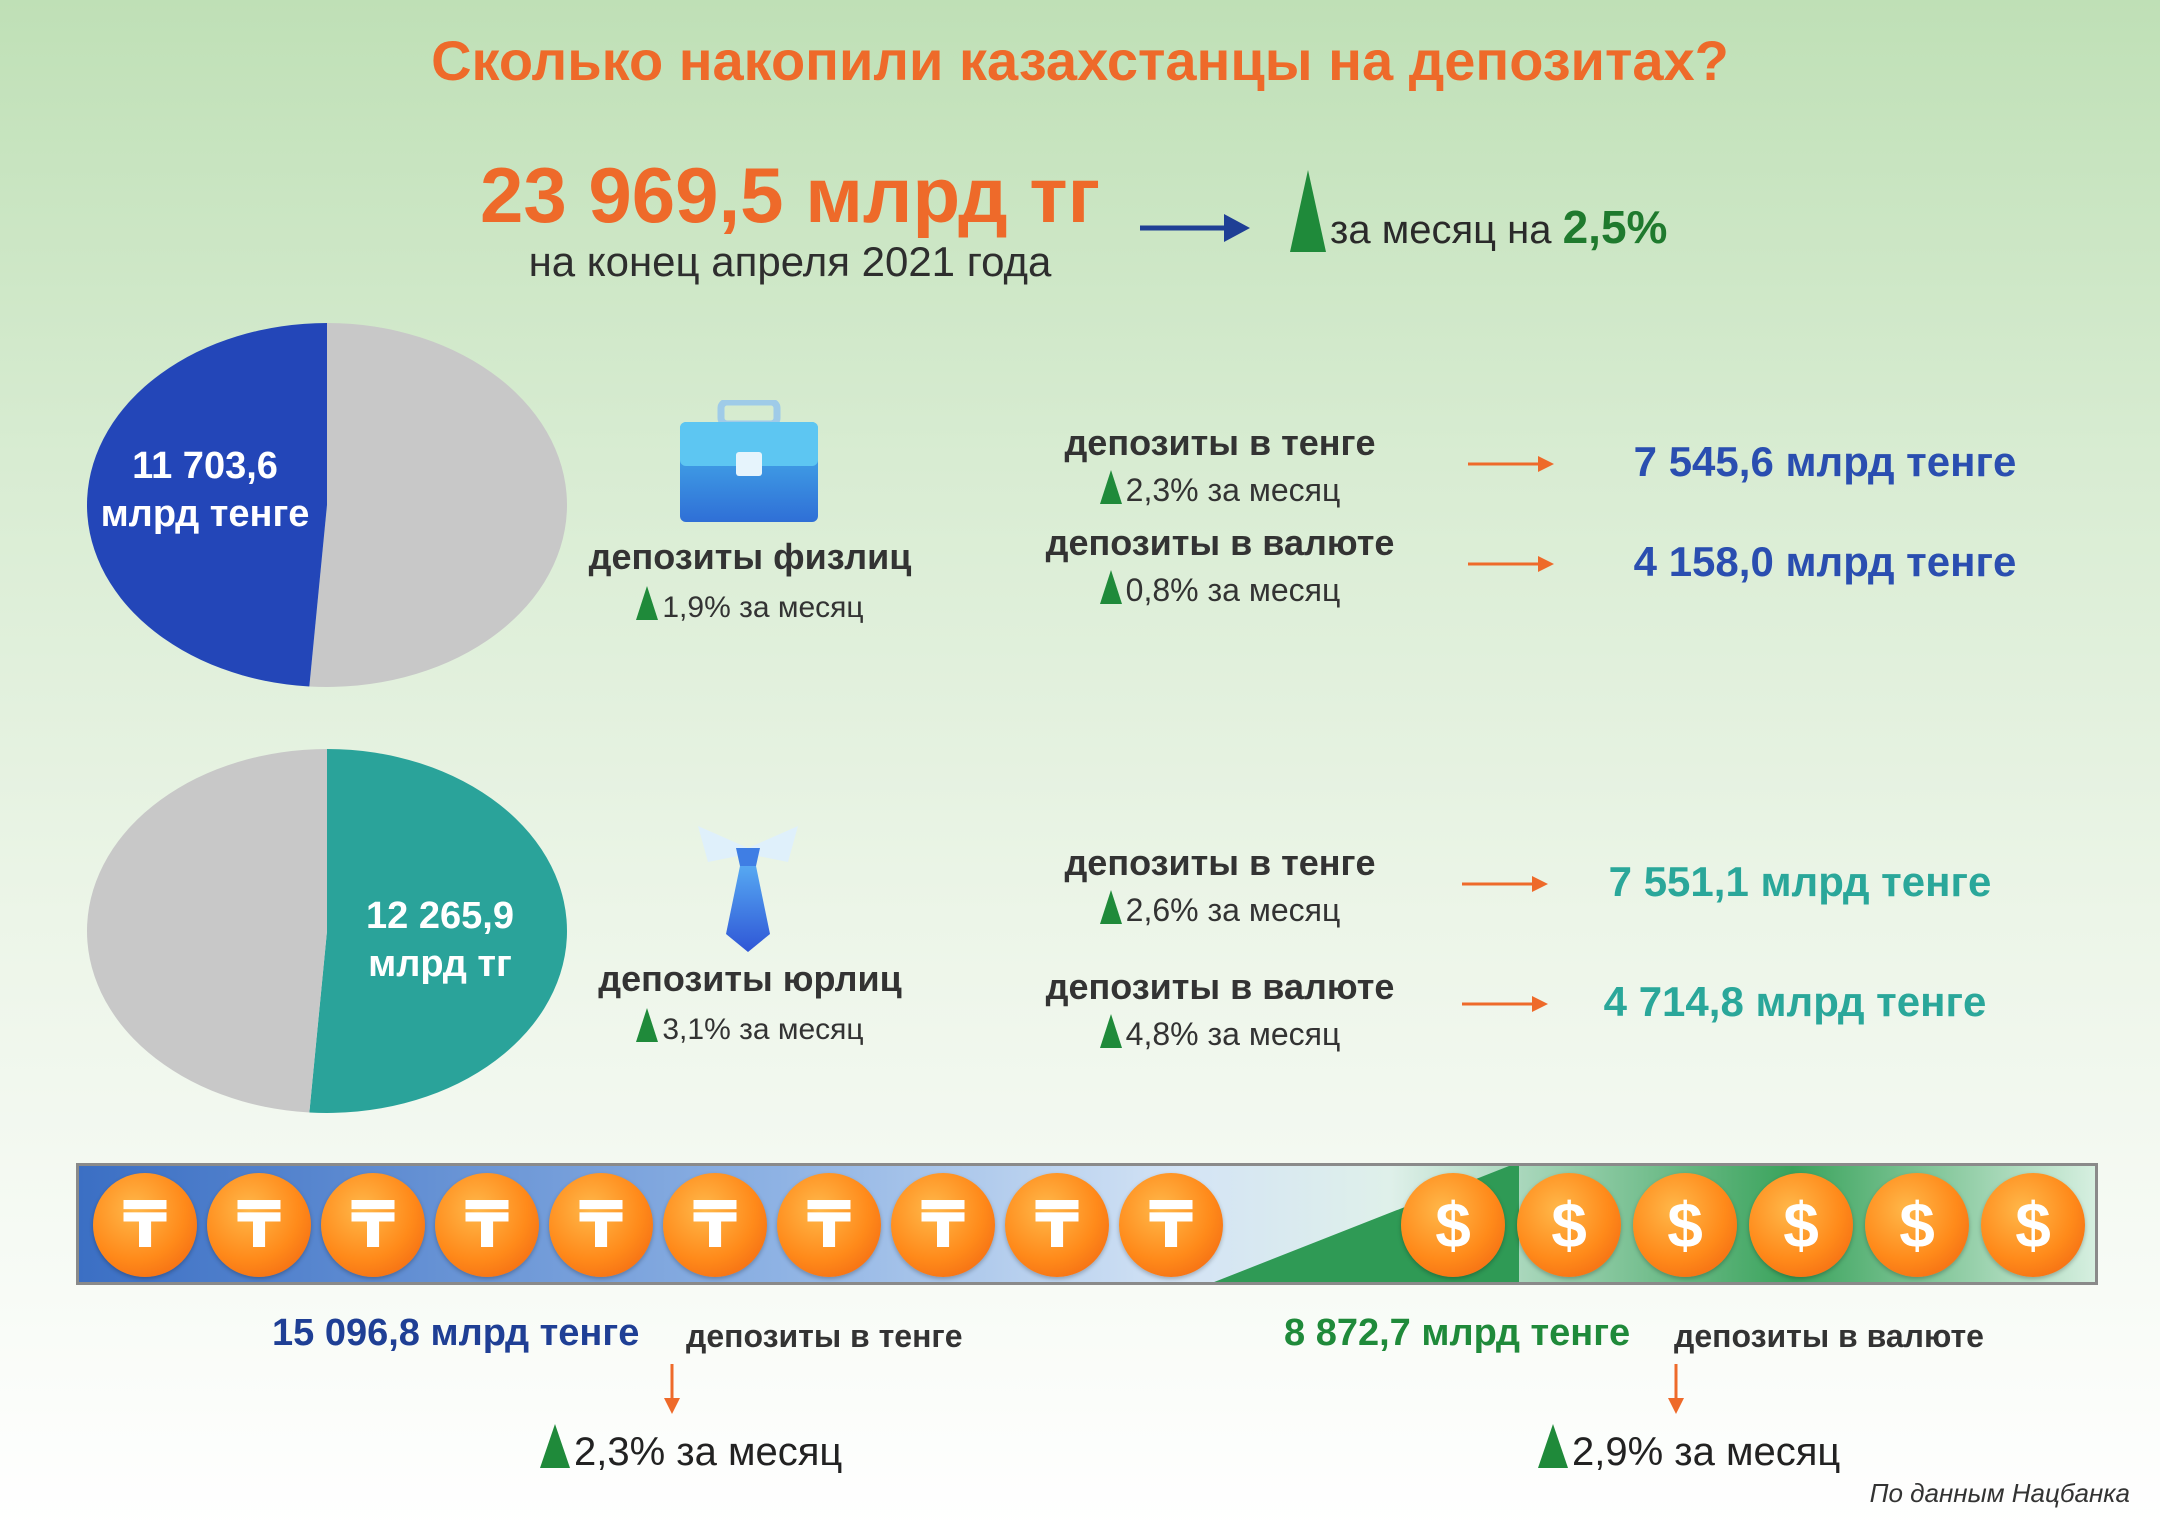 The height and width of the screenshot is (1529, 2160). Describe the element at coordinates (691, 1449) in the screenshot. I see `bottom-tenge-month: 2,3% за месяц` at that location.